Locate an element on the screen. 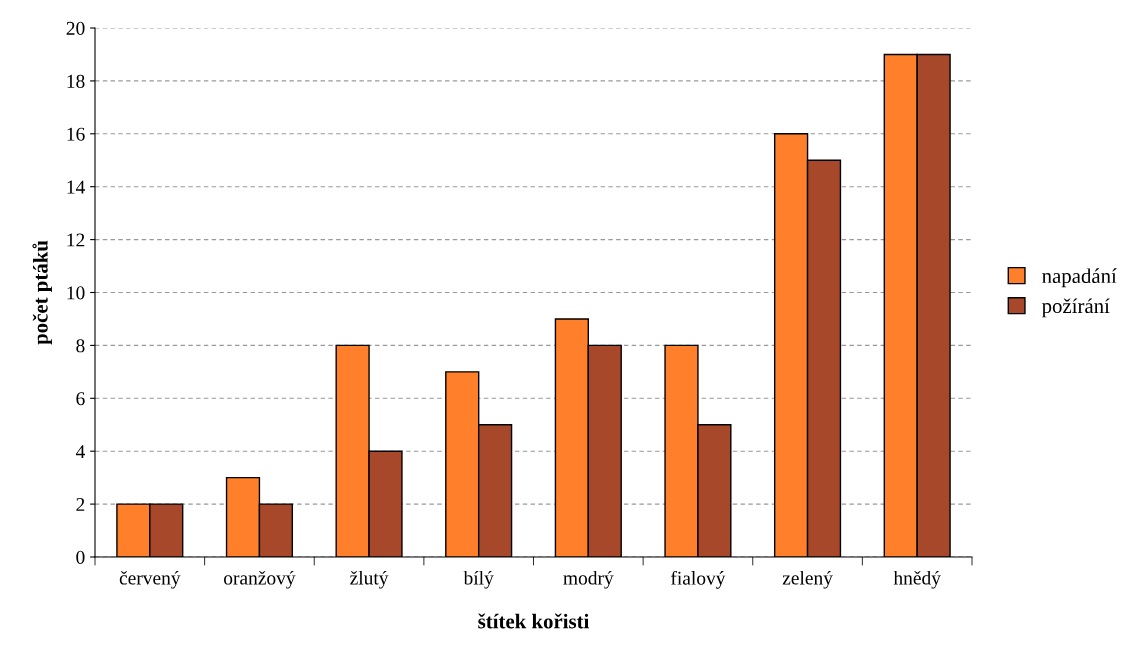  x-tick-label: fialový is located at coordinates (698, 579).